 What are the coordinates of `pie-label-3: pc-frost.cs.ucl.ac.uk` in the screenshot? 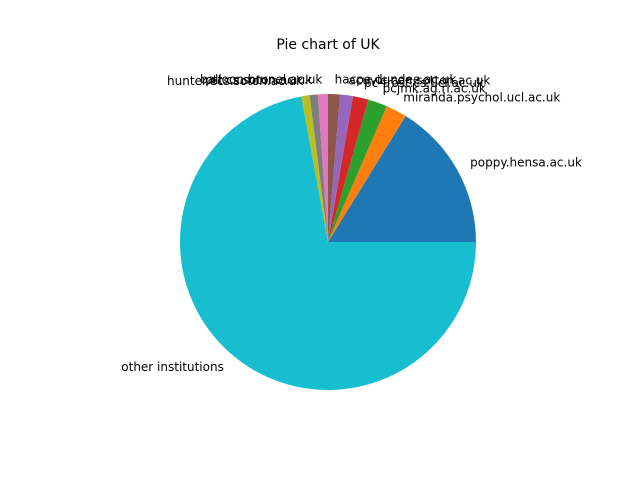 It's located at (424, 83).